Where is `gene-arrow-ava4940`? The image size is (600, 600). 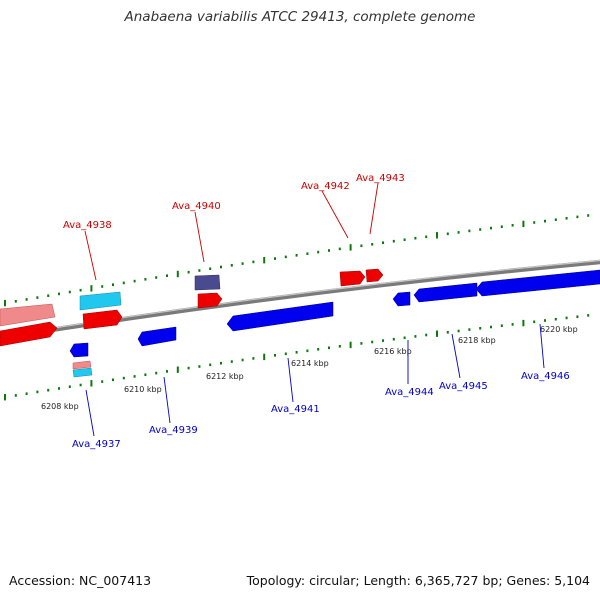 gene-arrow-ava4940 is located at coordinates (210, 300).